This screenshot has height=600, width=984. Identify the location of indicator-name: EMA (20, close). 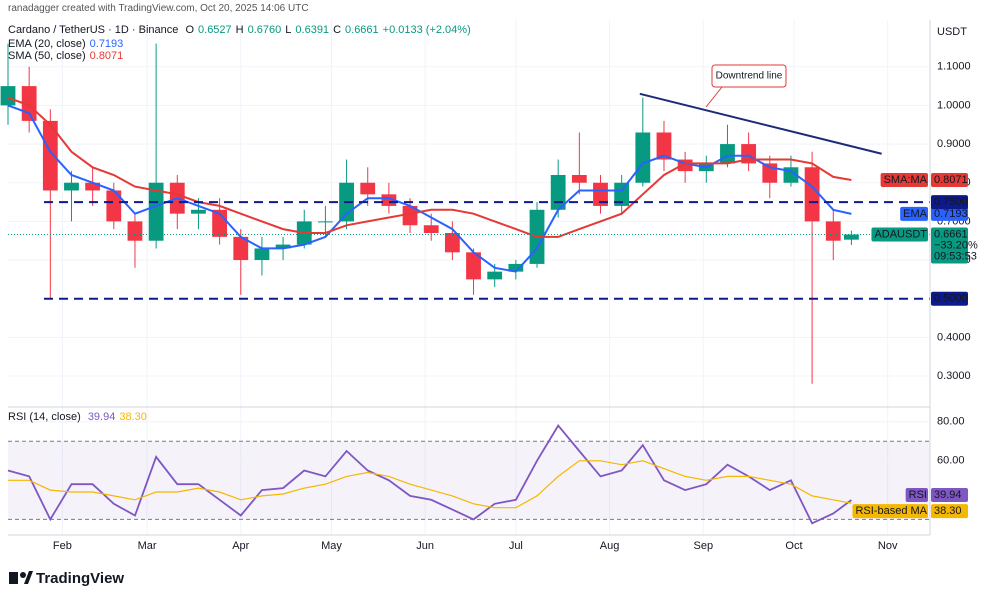
(47, 44).